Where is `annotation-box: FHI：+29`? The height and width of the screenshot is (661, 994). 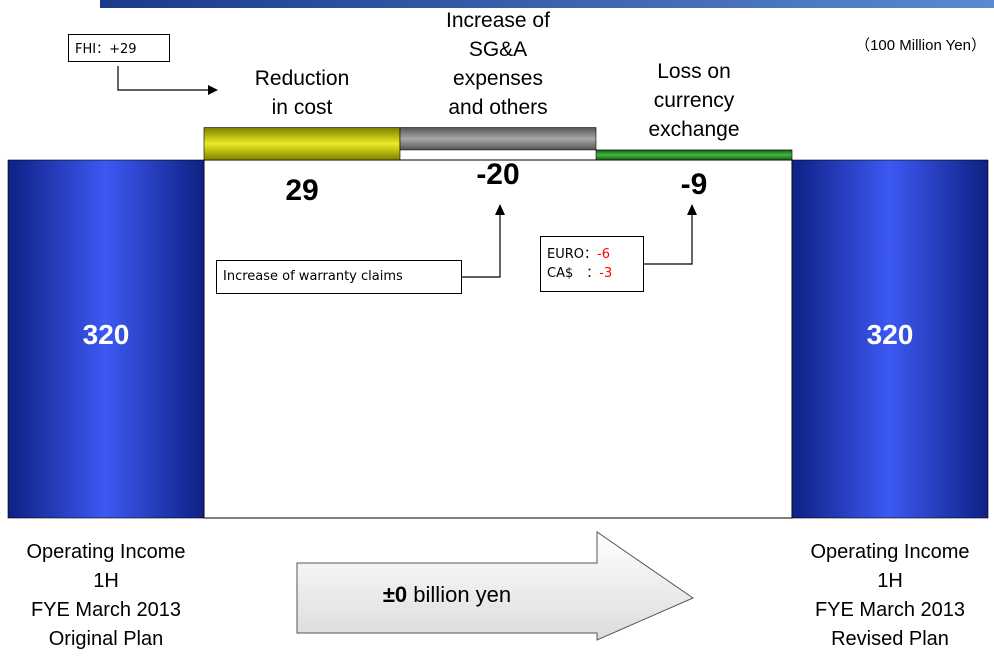 annotation-box: FHI：+29 is located at coordinates (119, 48).